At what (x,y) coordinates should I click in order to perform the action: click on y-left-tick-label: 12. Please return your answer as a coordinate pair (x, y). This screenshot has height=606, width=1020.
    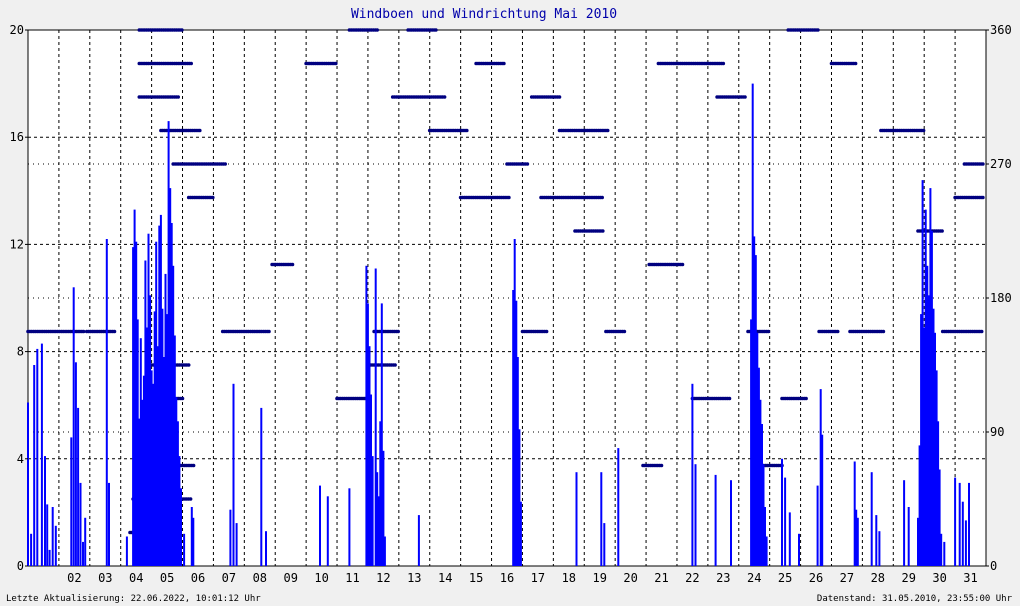
    Looking at the image, I should click on (17, 244).